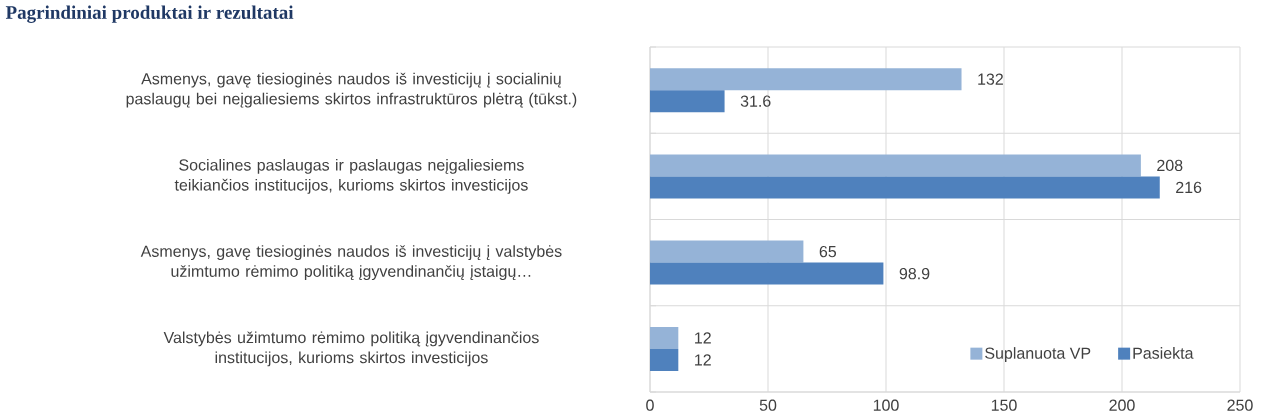 Image resolution: width=1285 pixels, height=418 pixels. I want to click on data-label: 65, so click(828, 251).